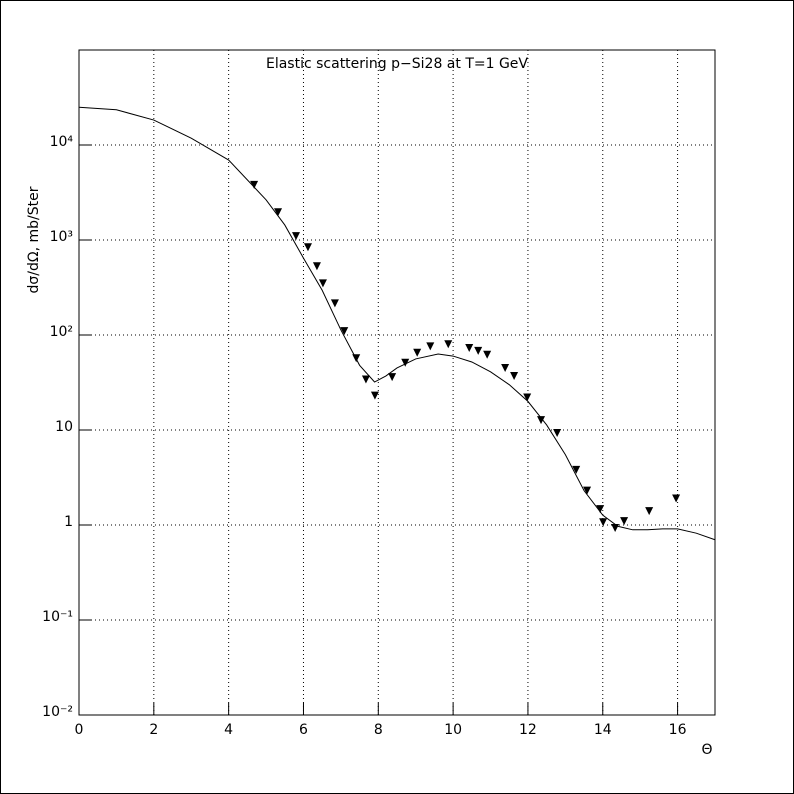  What do you see at coordinates (62, 142) in the screenshot?
I see `y-tick-label: 10⁴` at bounding box center [62, 142].